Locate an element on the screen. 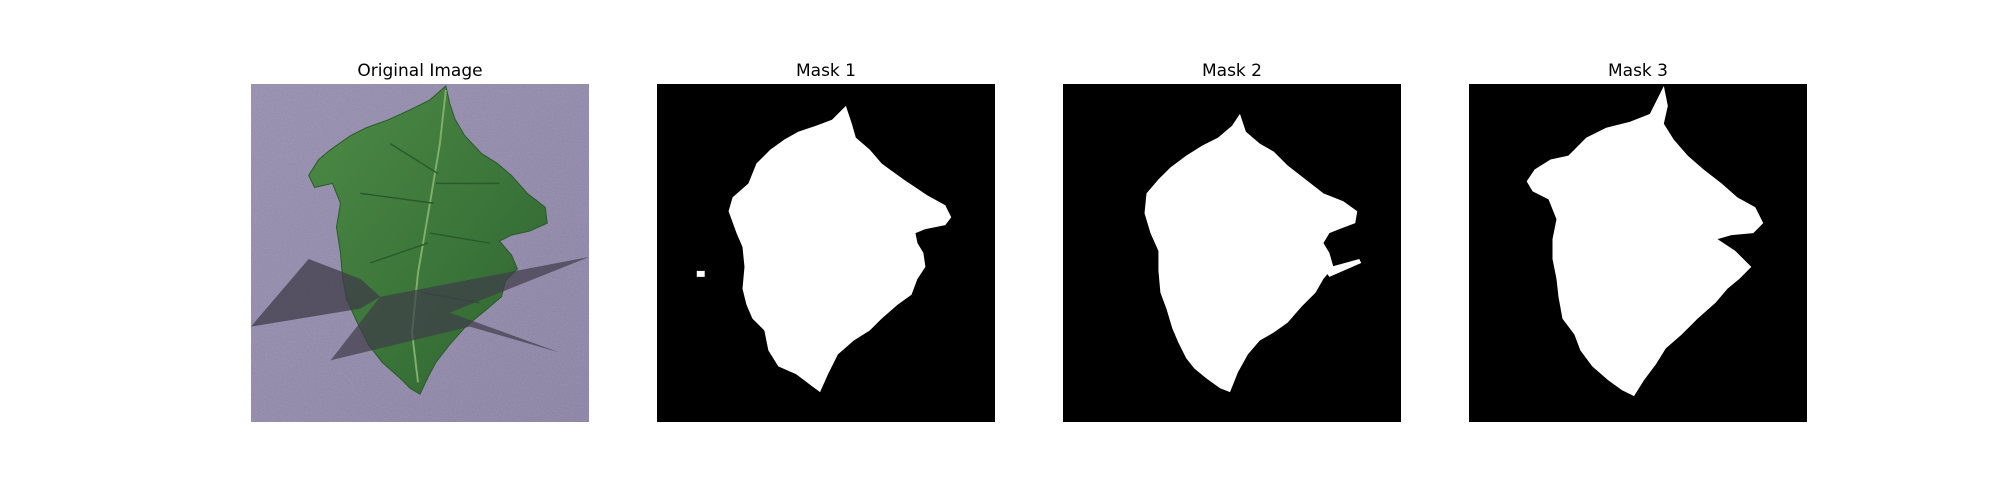 This screenshot has height=500, width=2000. mask-1-region is located at coordinates (840, 249).